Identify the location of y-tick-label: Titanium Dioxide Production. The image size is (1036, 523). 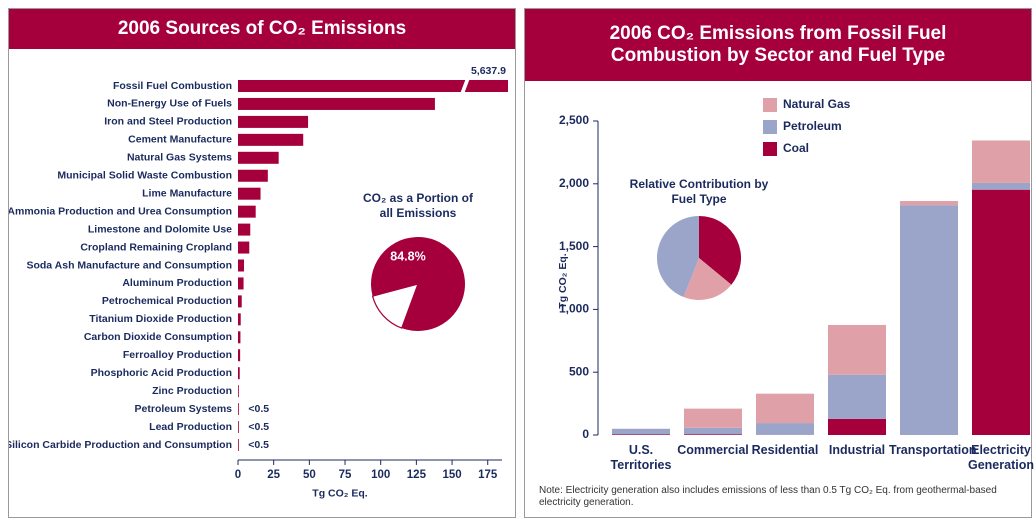
(160, 319).